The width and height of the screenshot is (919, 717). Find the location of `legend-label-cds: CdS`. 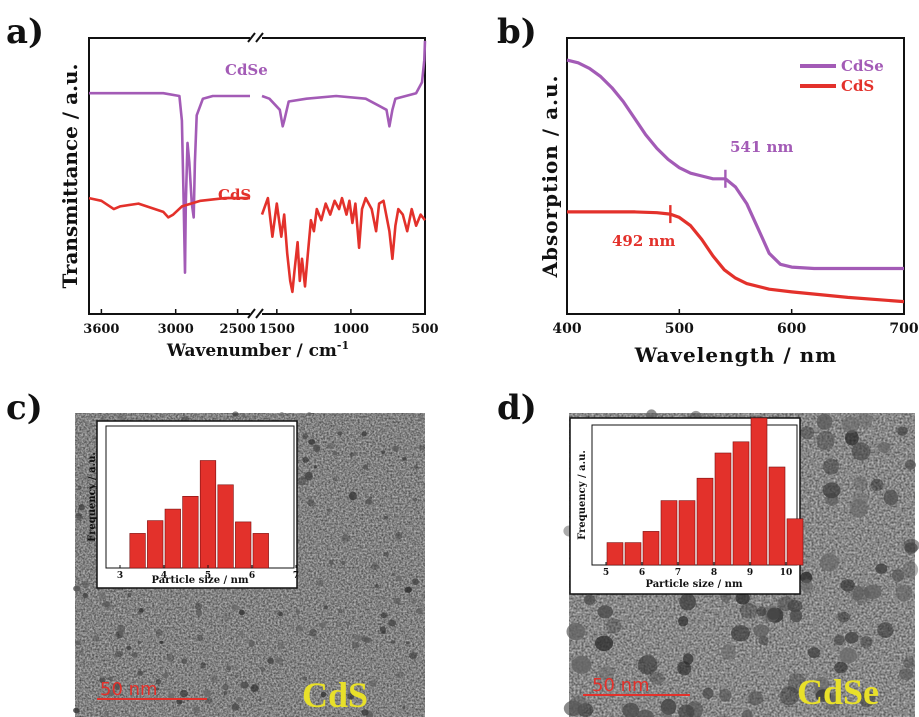

legend-label-cds: CdS is located at coordinates (857, 86).